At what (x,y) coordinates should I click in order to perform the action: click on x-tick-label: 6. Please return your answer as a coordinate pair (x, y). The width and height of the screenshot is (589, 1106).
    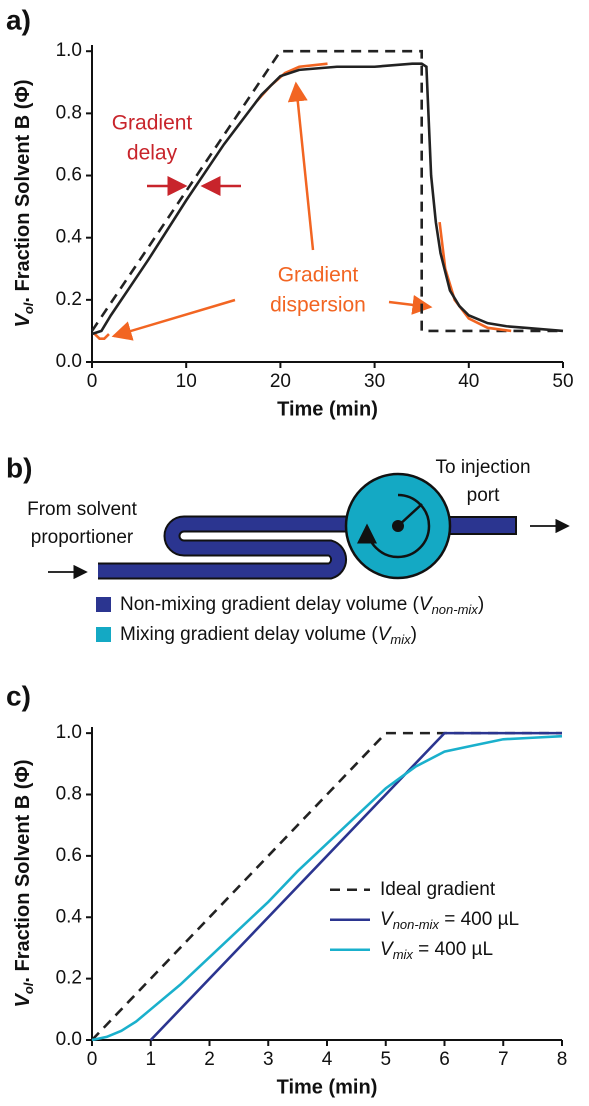
    Looking at the image, I should click on (444, 1059).